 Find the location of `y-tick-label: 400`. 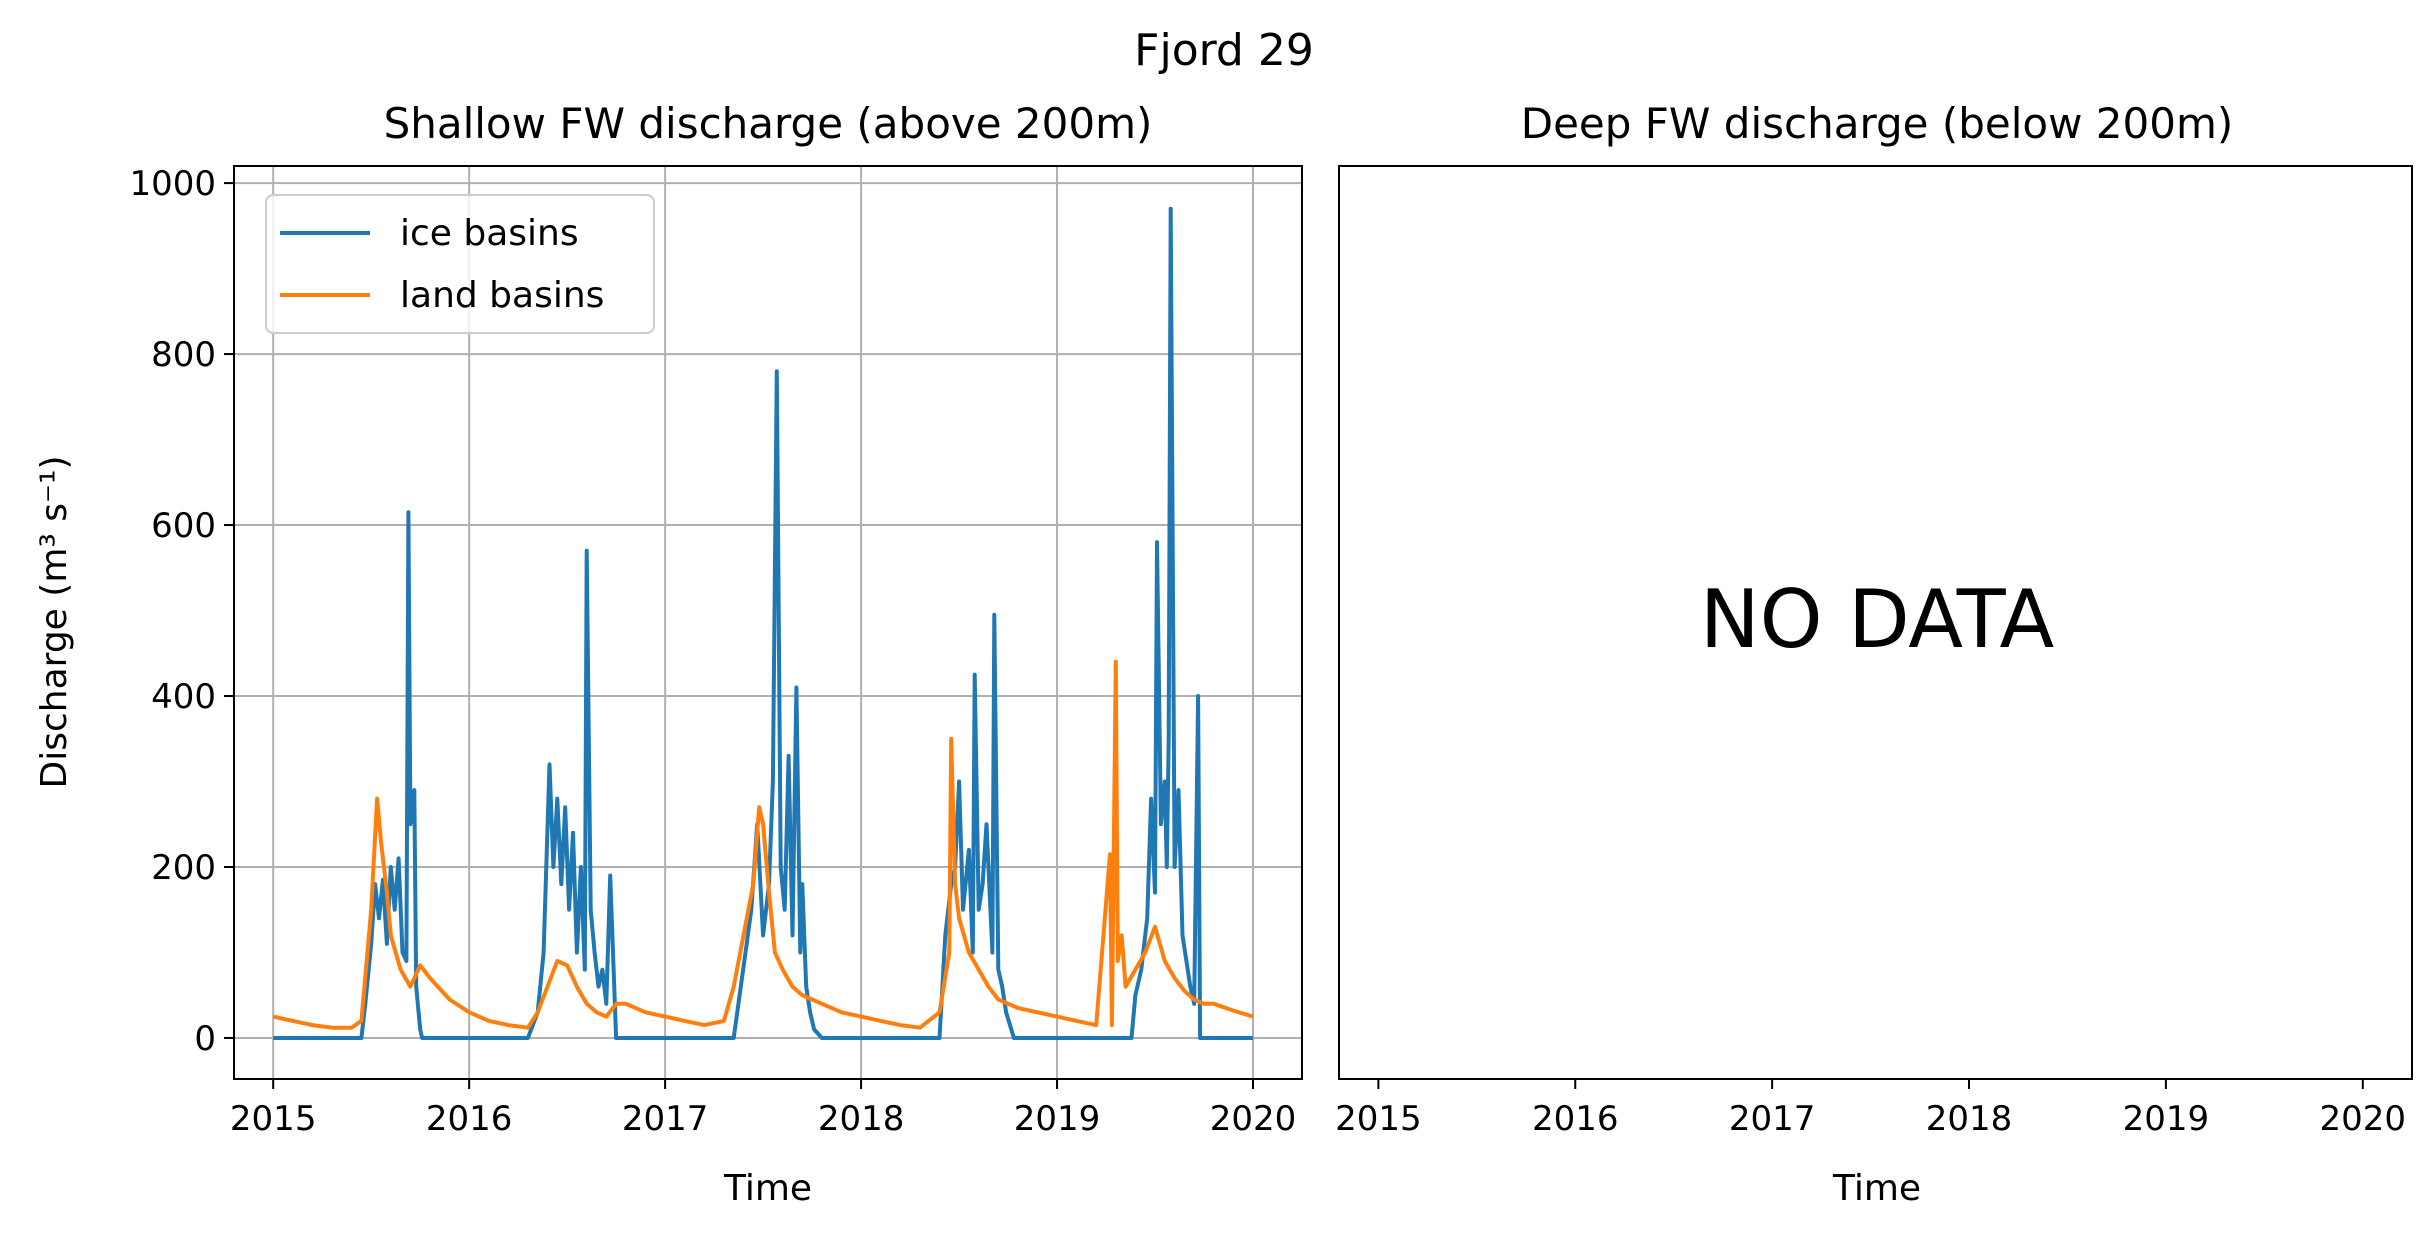

y-tick-label: 400 is located at coordinates (183, 697).